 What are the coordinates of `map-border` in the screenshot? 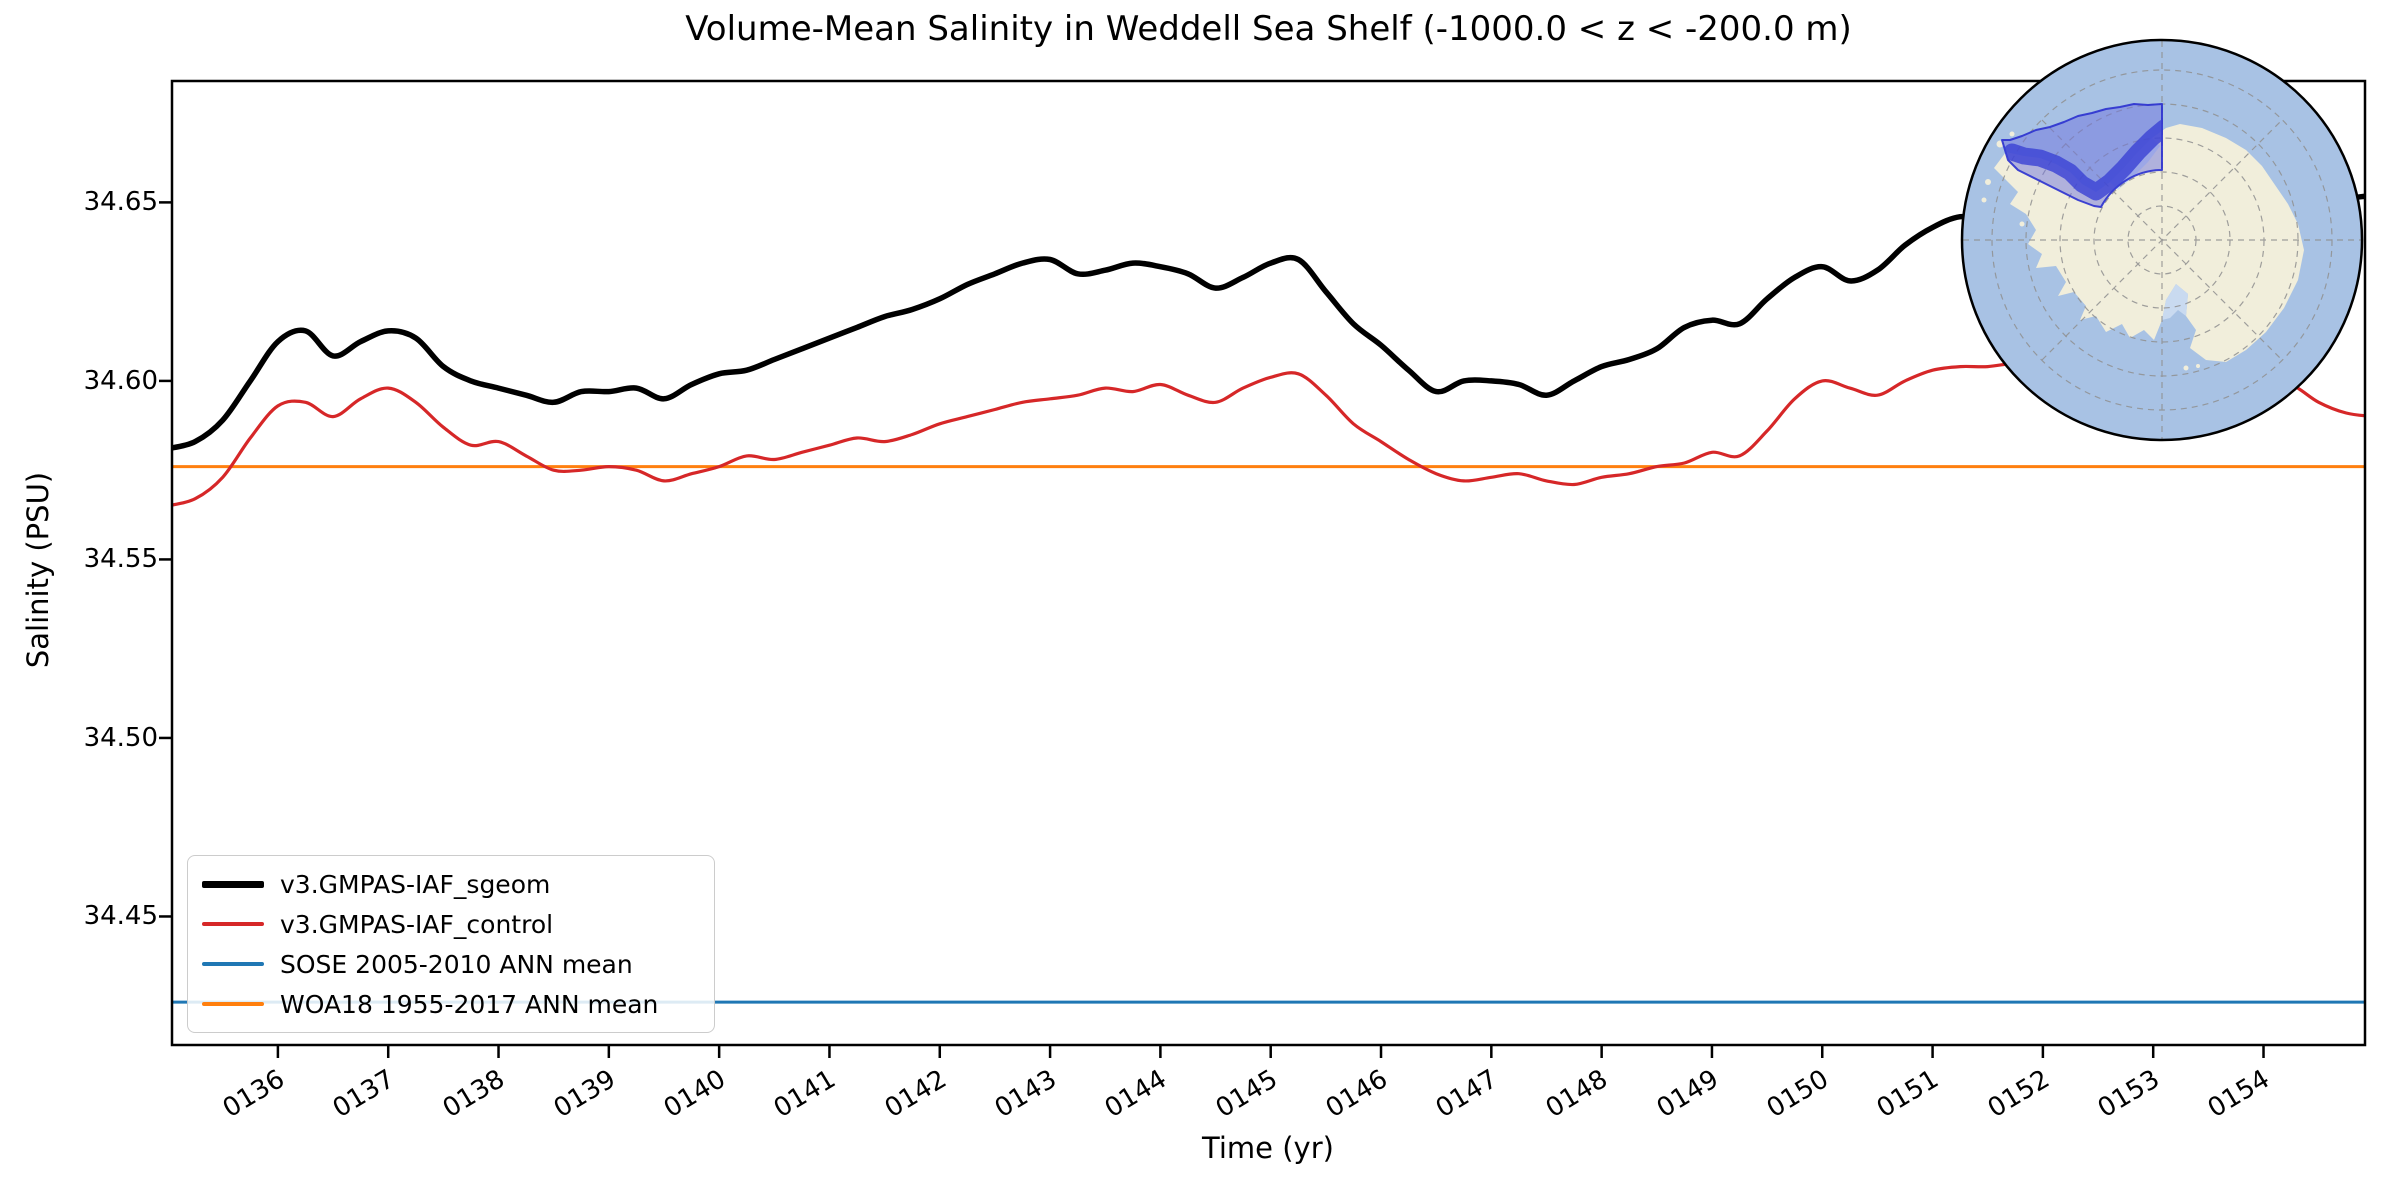 It's located at (2162, 240).